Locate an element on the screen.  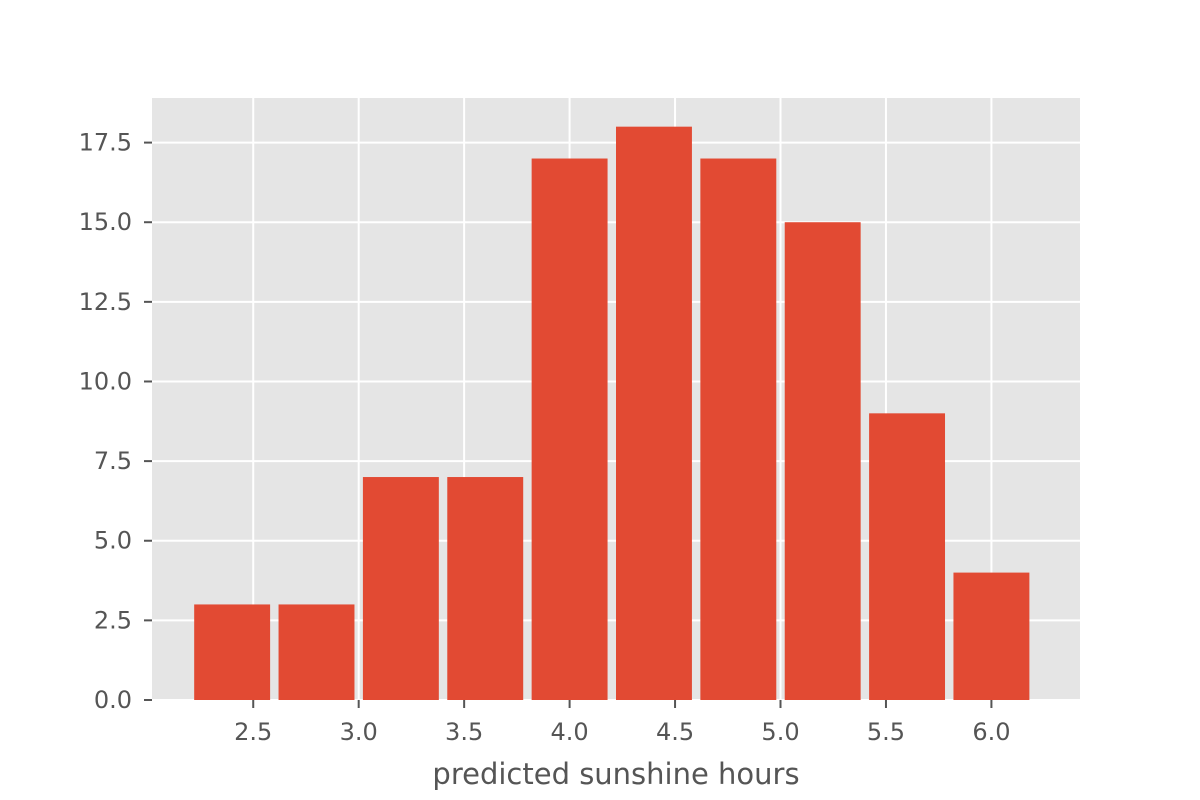
x-tick-label: 5.0 is located at coordinates (780, 732).